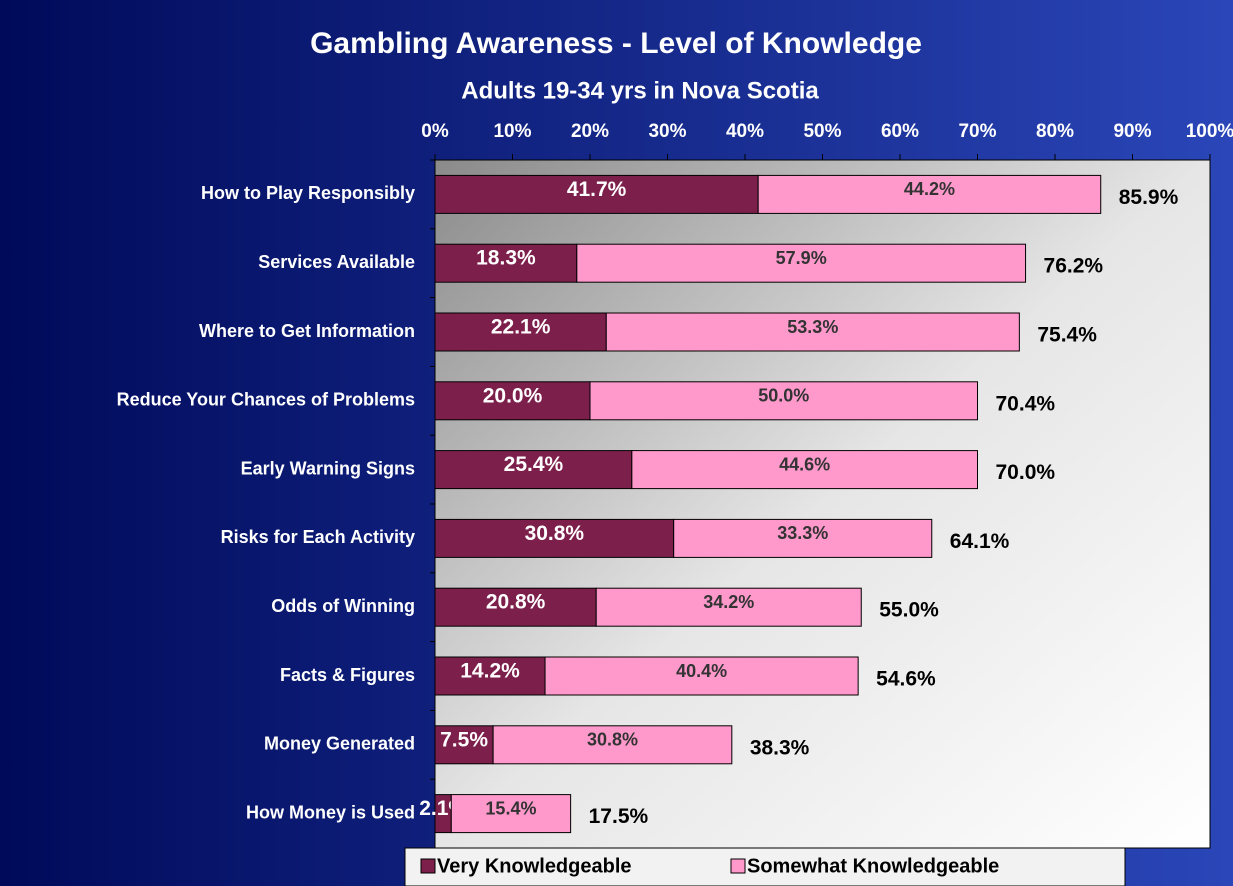  Describe the element at coordinates (909, 610) in the screenshot. I see `total-label: 55.0%` at that location.